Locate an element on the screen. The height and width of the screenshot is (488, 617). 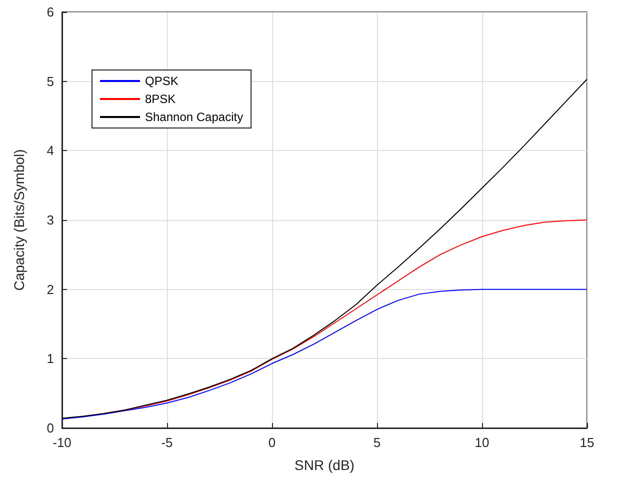
y-tick-label: 0 is located at coordinates (50, 428).